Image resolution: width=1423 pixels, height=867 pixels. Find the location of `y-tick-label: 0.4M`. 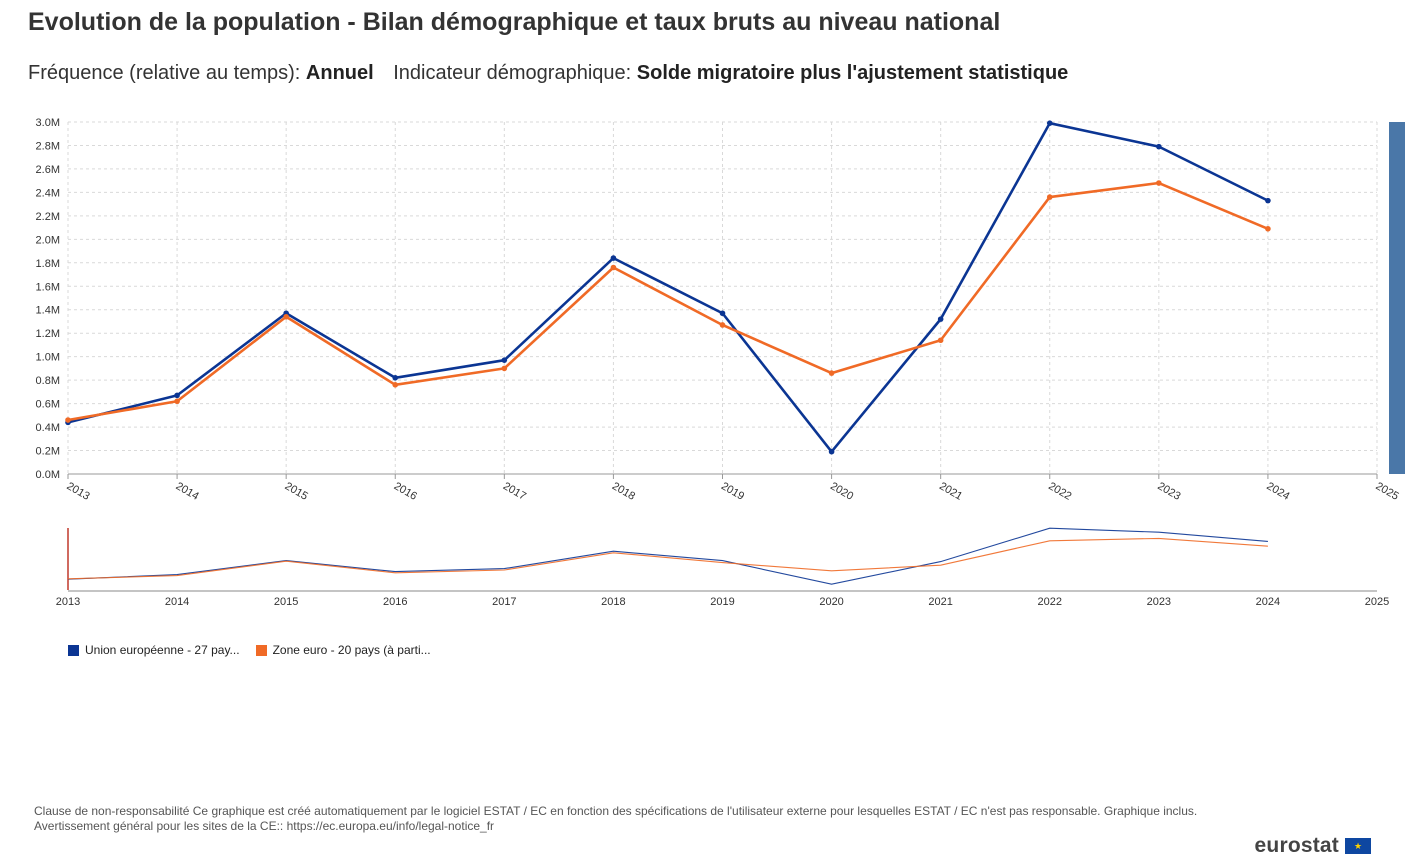

y-tick-label: 0.4M is located at coordinates (48, 428).